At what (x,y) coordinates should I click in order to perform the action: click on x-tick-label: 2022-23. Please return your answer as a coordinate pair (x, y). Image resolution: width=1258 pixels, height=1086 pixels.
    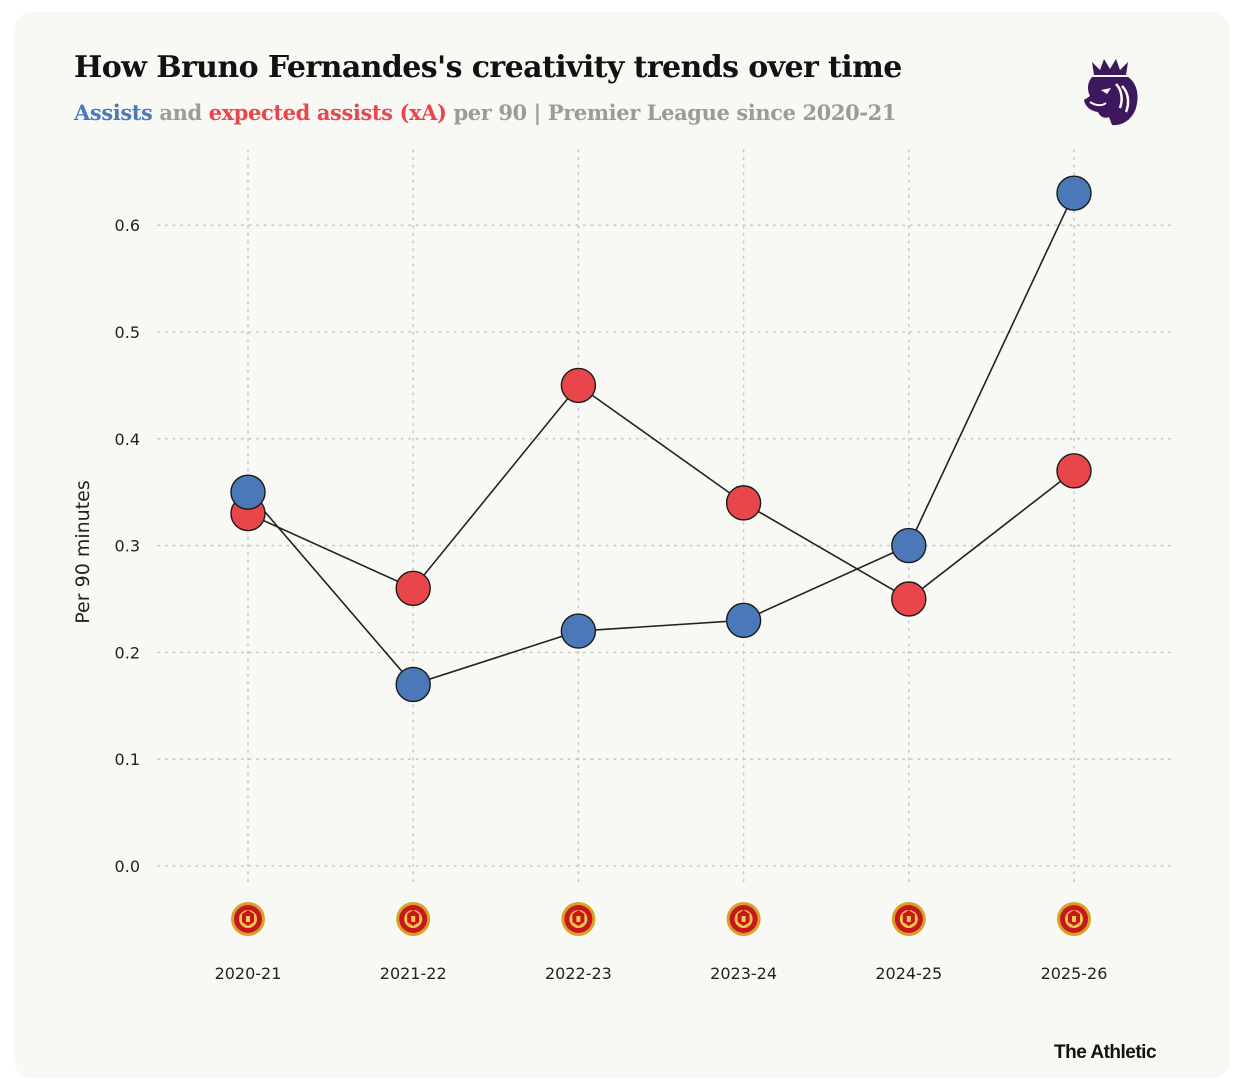
    Looking at the image, I should click on (578, 973).